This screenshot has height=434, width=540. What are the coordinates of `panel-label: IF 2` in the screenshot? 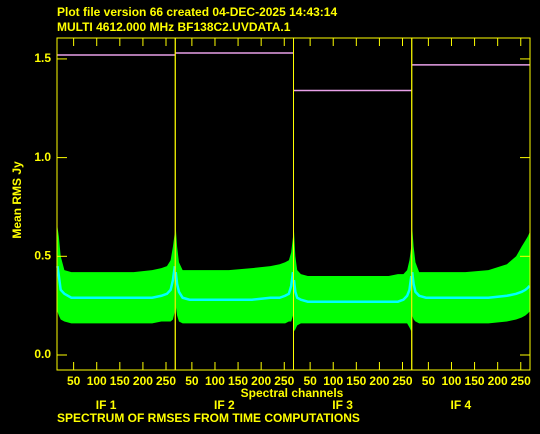 It's located at (224, 405).